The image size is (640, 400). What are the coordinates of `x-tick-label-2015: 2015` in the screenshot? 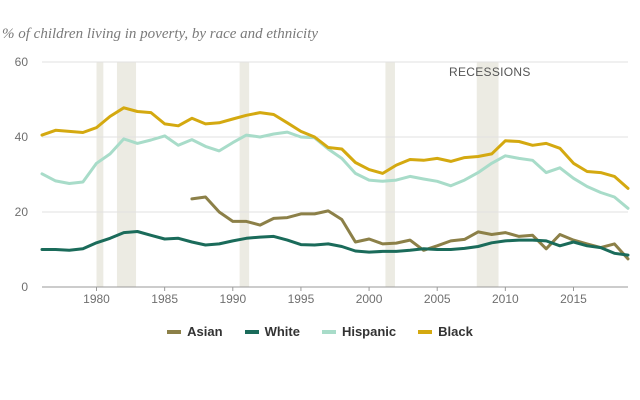 It's located at (573, 299).